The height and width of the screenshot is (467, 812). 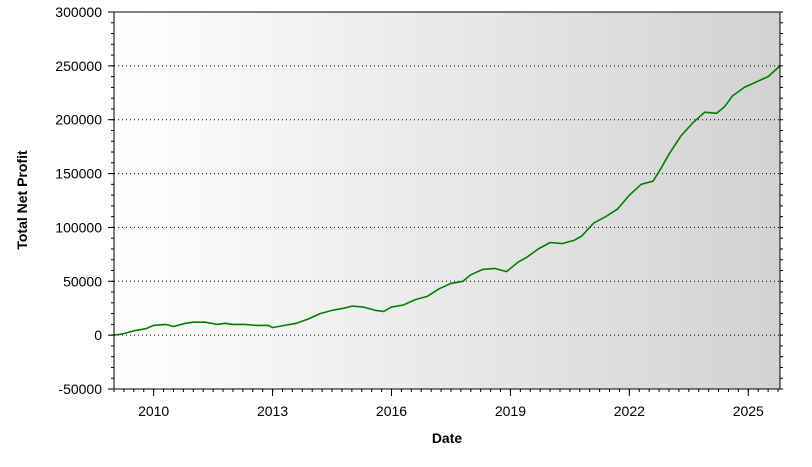 I want to click on x-axis-label: Date, so click(x=447, y=438).